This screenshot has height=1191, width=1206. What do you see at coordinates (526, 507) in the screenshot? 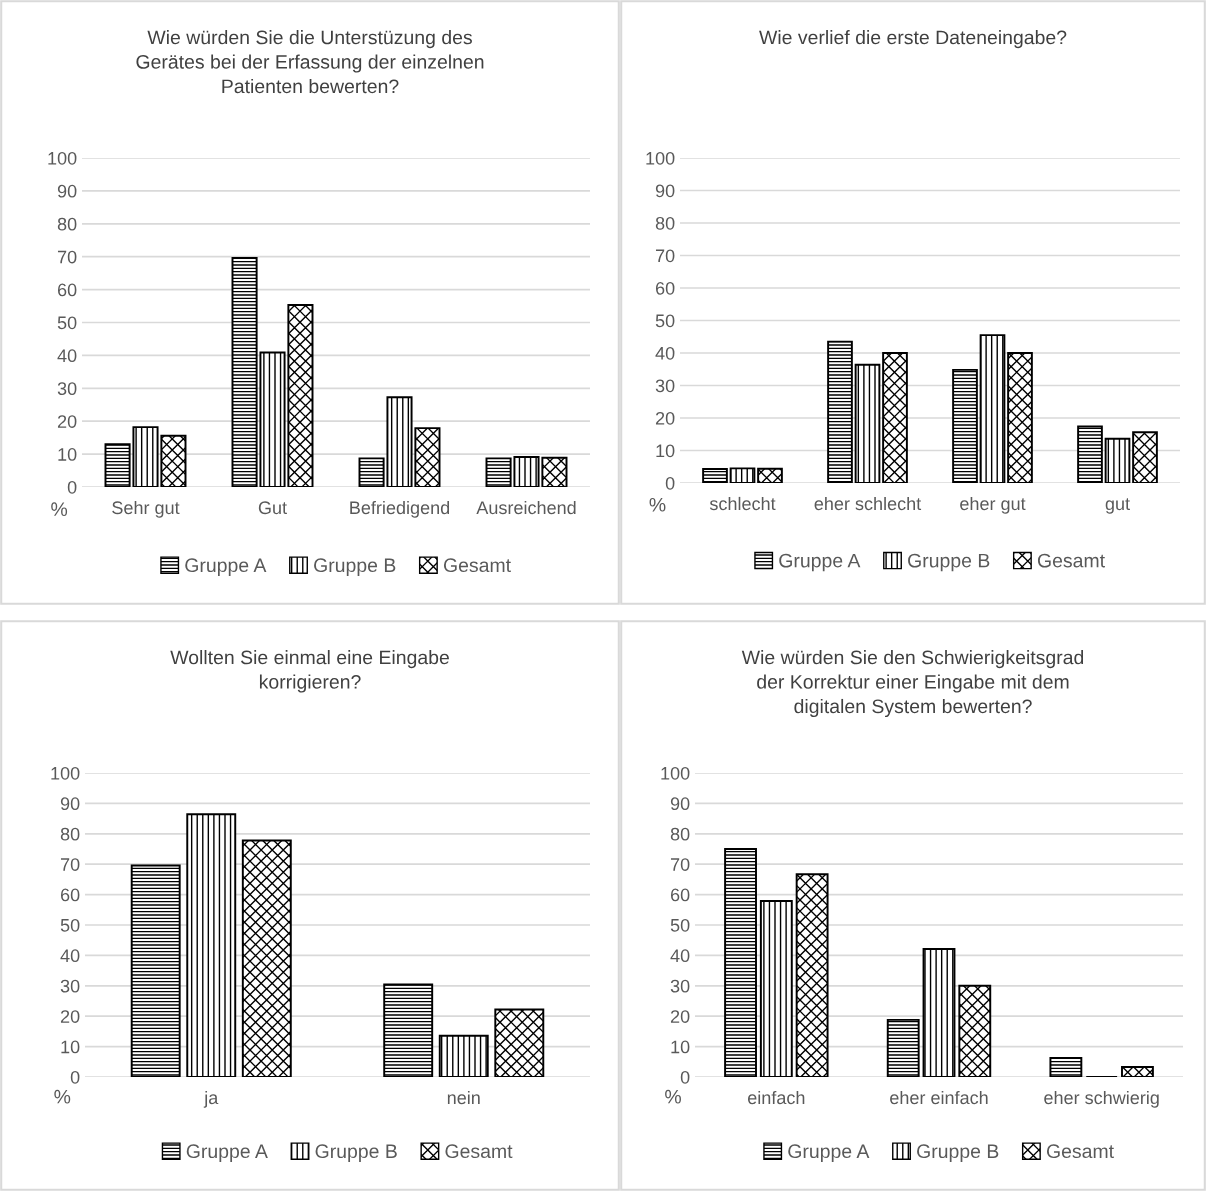
I see `x-tick-label: Ausreichend` at bounding box center [526, 507].